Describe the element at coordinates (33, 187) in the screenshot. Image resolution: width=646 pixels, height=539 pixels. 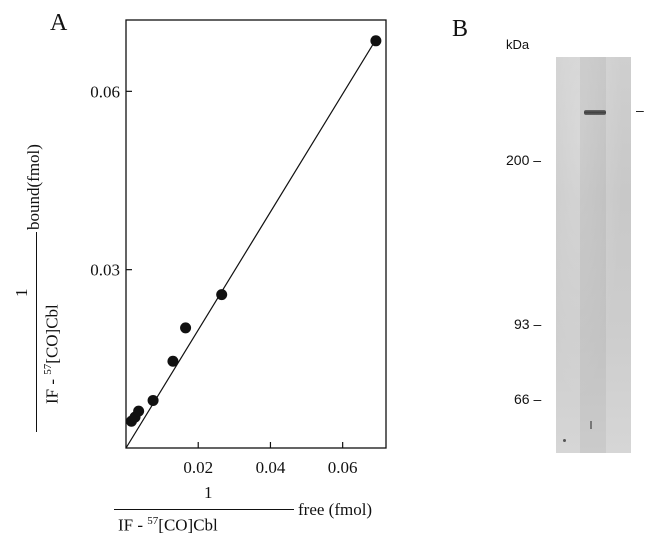
I see `y-axis-label-suffix: bound(fmol)` at that location.